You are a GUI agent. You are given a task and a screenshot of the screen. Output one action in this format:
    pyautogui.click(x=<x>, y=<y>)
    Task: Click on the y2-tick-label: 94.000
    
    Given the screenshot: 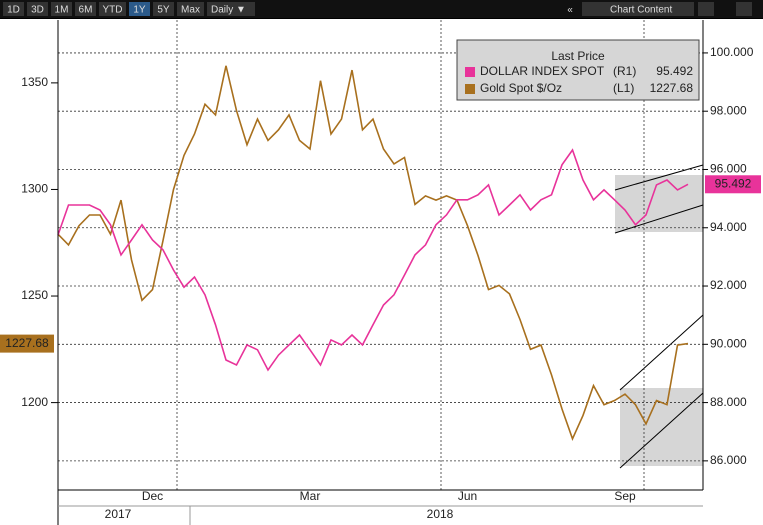 What is the action you would take?
    pyautogui.click(x=728, y=227)
    